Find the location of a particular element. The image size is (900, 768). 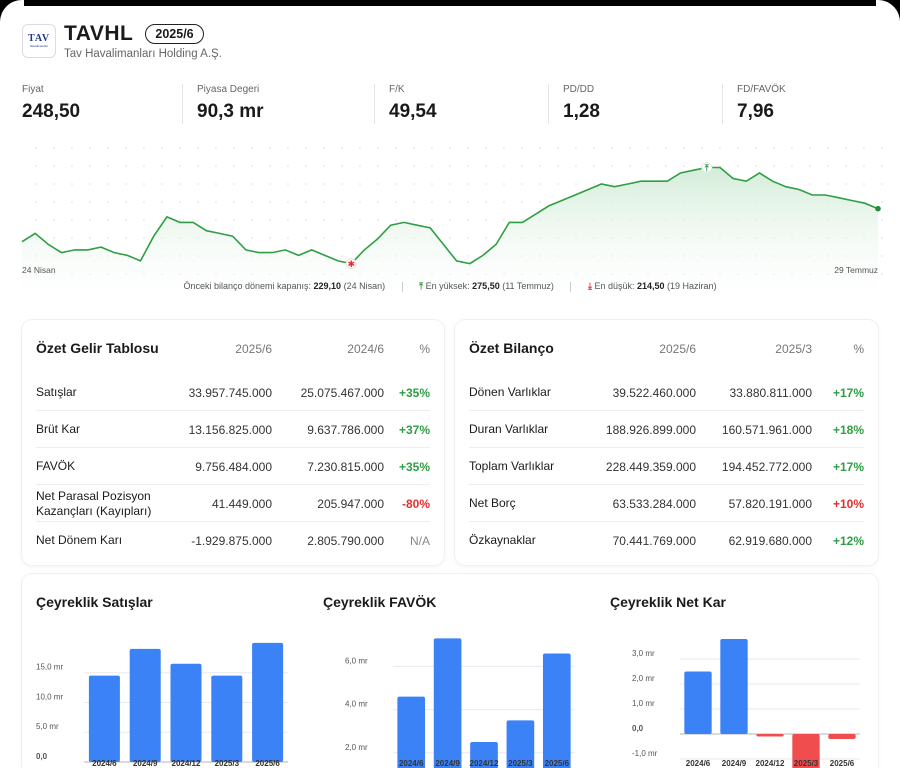

logo-subtext: Havalimanları is located at coordinates (39, 46).